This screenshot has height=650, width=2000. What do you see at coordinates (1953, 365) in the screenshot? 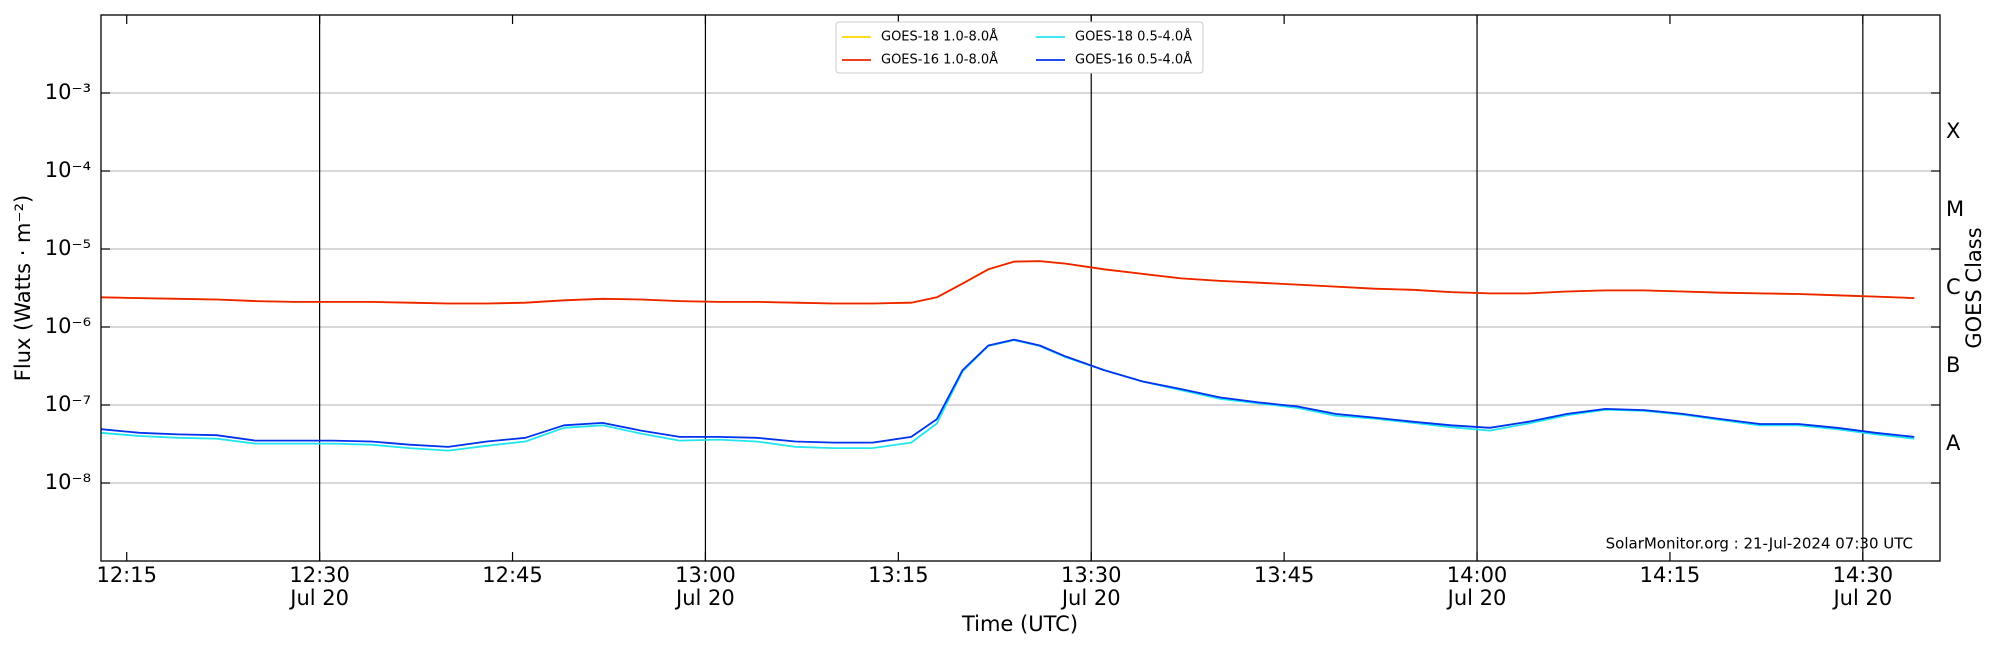
I see `y2-tick-label: B` at bounding box center [1953, 365].